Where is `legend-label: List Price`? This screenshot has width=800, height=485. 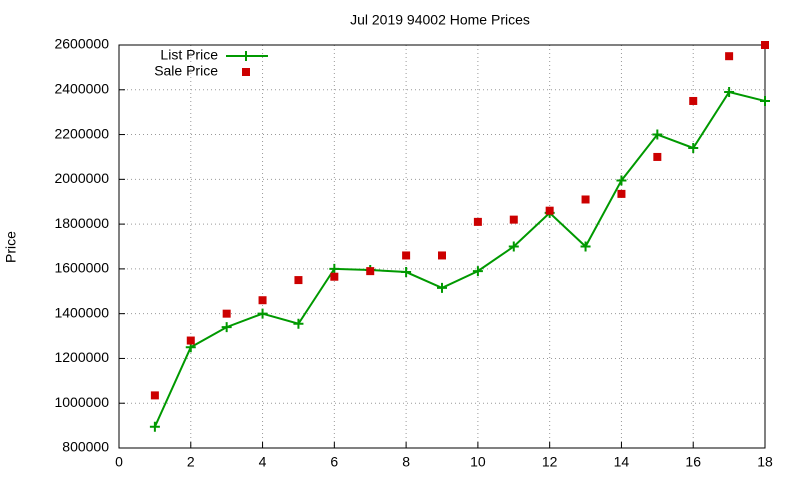
legend-label: List Price is located at coordinates (189, 55).